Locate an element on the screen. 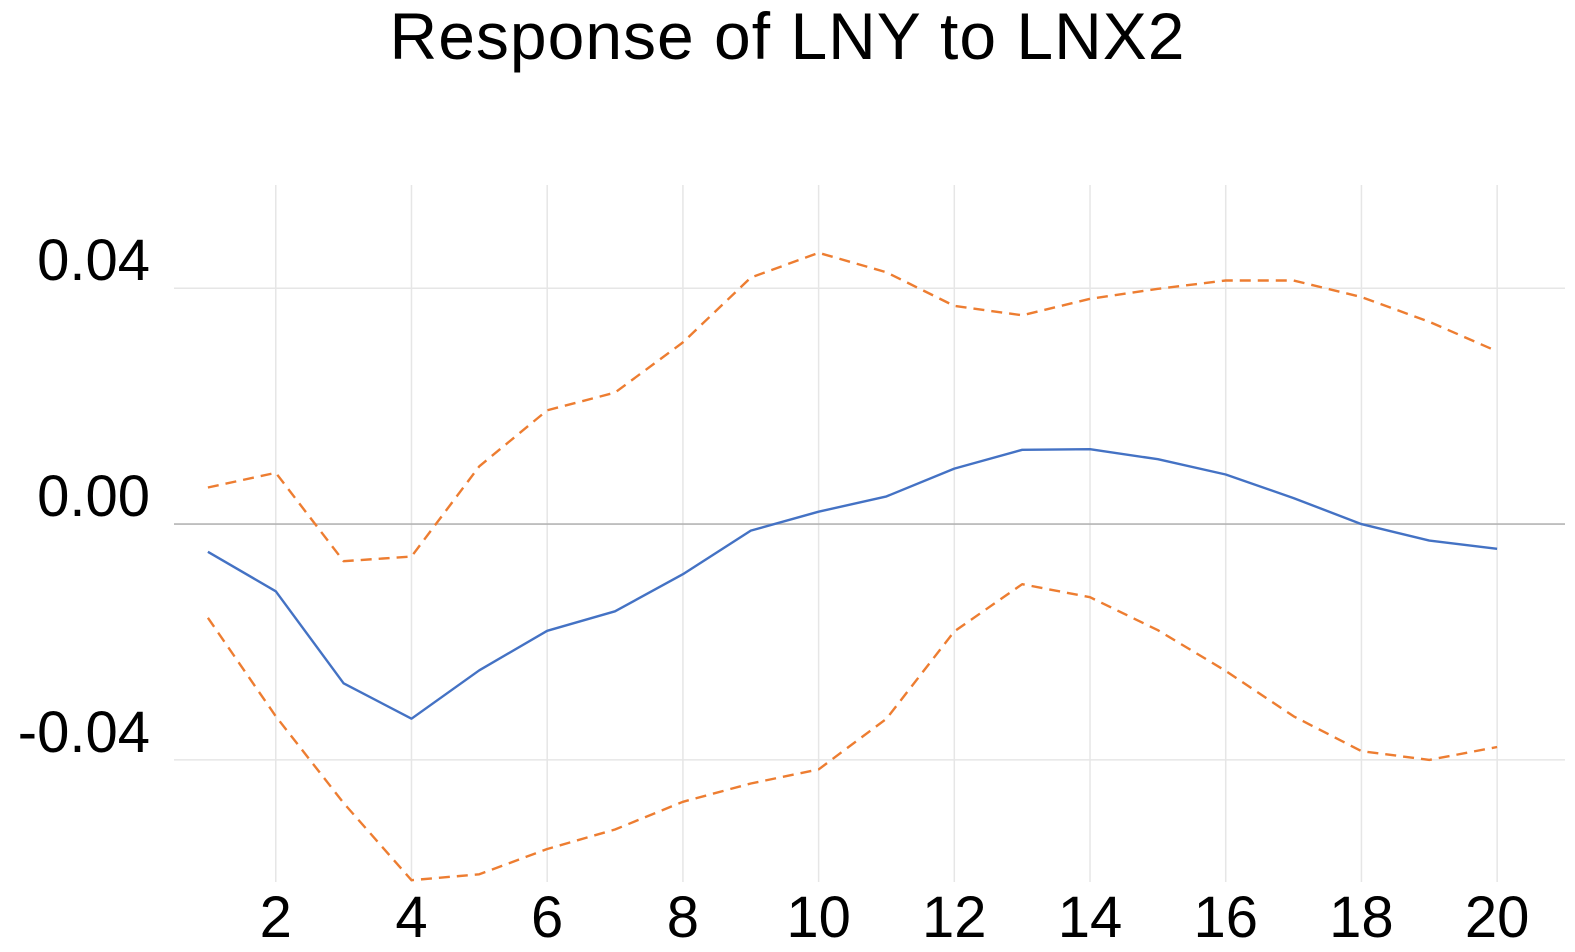  y-tick-label: 0.04 is located at coordinates (93, 260).